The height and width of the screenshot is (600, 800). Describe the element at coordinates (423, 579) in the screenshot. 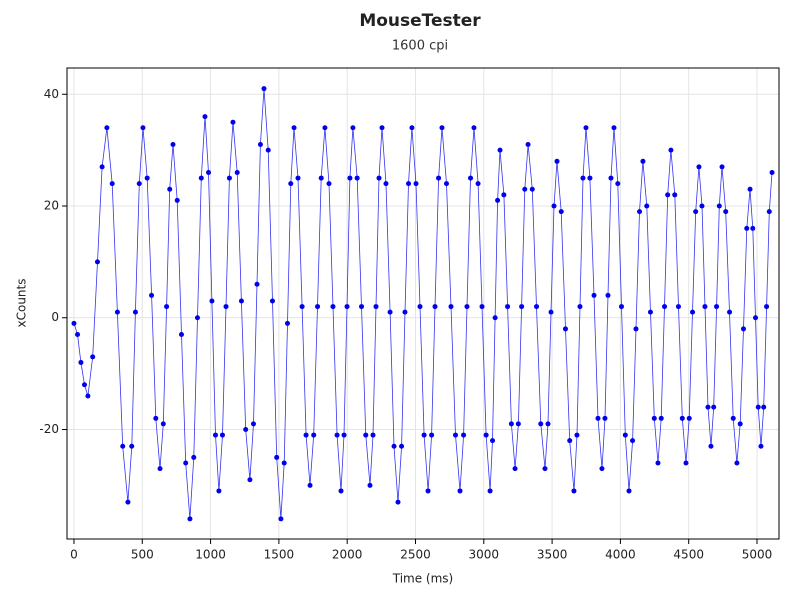

I see `x-axis-label: Time (ms)` at that location.